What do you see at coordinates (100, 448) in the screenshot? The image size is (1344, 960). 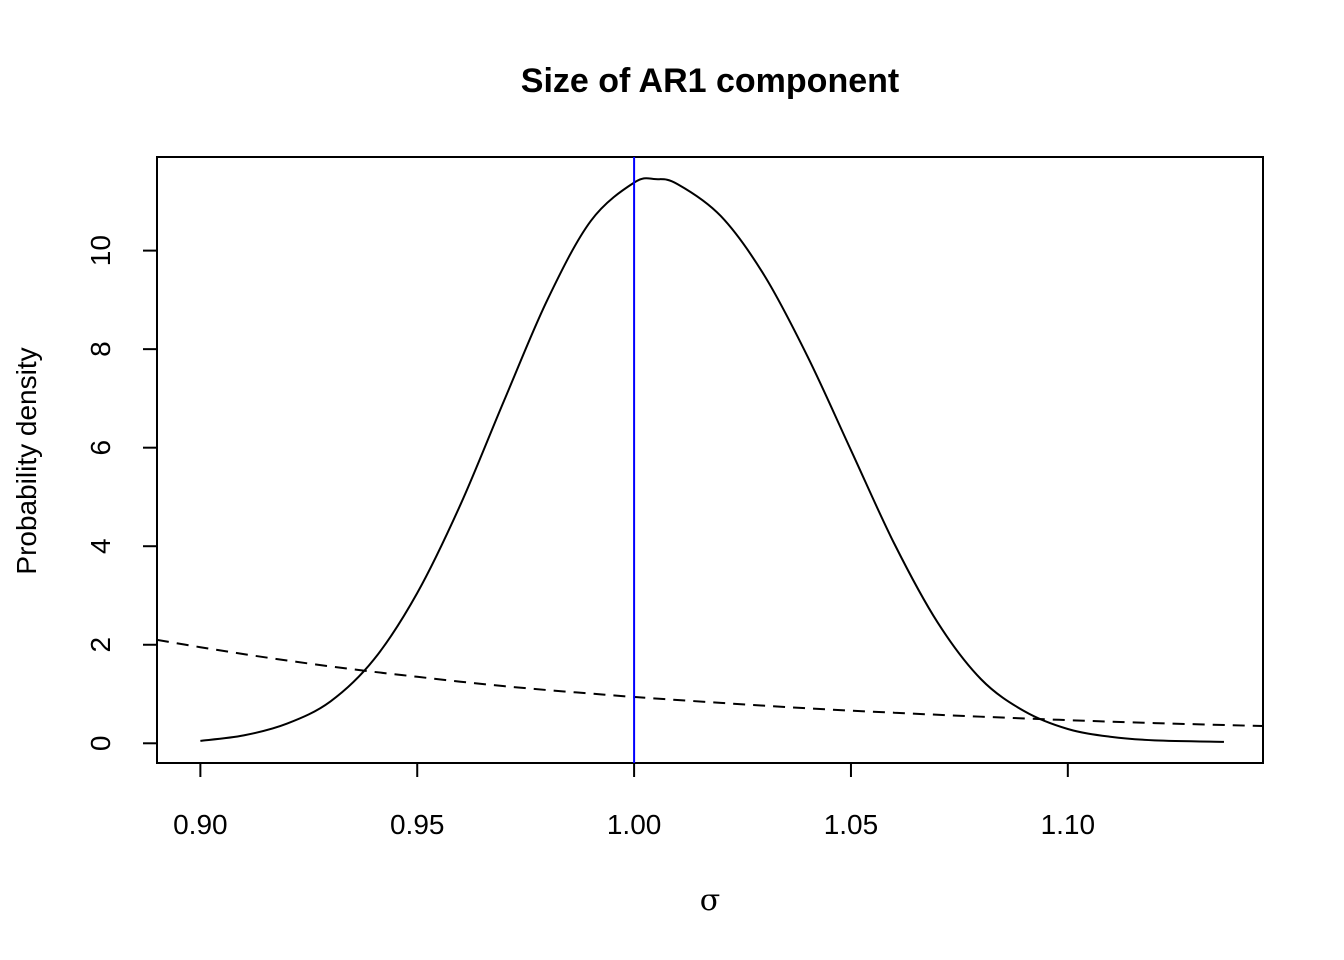 I see `y-tick-label: 6` at bounding box center [100, 448].